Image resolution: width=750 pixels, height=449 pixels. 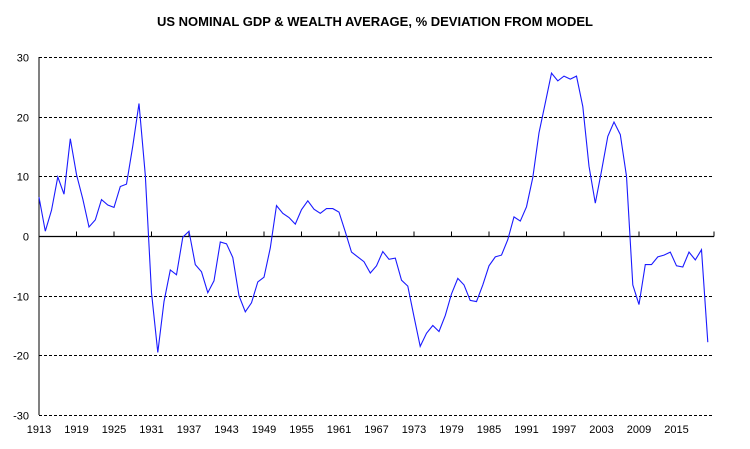 What do you see at coordinates (39, 430) in the screenshot?
I see `x-tick-label: 1913` at bounding box center [39, 430].